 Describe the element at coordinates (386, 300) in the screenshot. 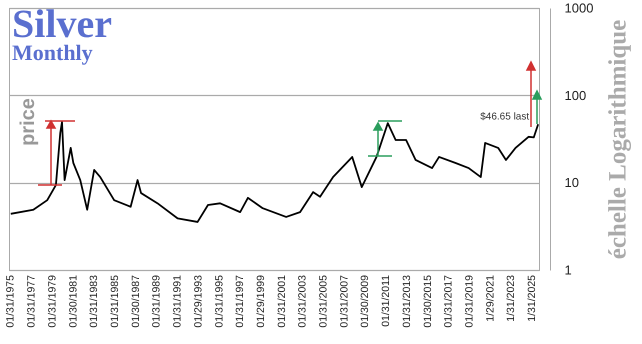

I see `x-tick-label: 01/31/2011` at that location.